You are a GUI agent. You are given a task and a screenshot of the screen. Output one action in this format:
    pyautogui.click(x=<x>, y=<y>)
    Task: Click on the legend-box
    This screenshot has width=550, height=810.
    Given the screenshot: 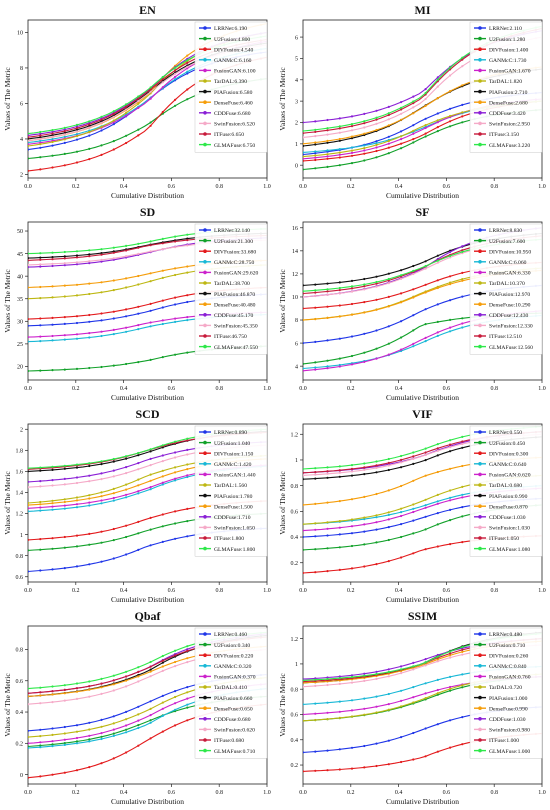 What is the action you would take?
    pyautogui.click(x=506, y=693)
    